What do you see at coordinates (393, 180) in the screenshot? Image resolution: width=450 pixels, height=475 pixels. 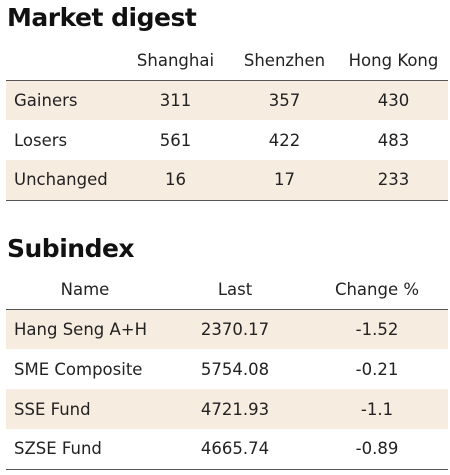 I see `cell-value: 233` at bounding box center [393, 180].